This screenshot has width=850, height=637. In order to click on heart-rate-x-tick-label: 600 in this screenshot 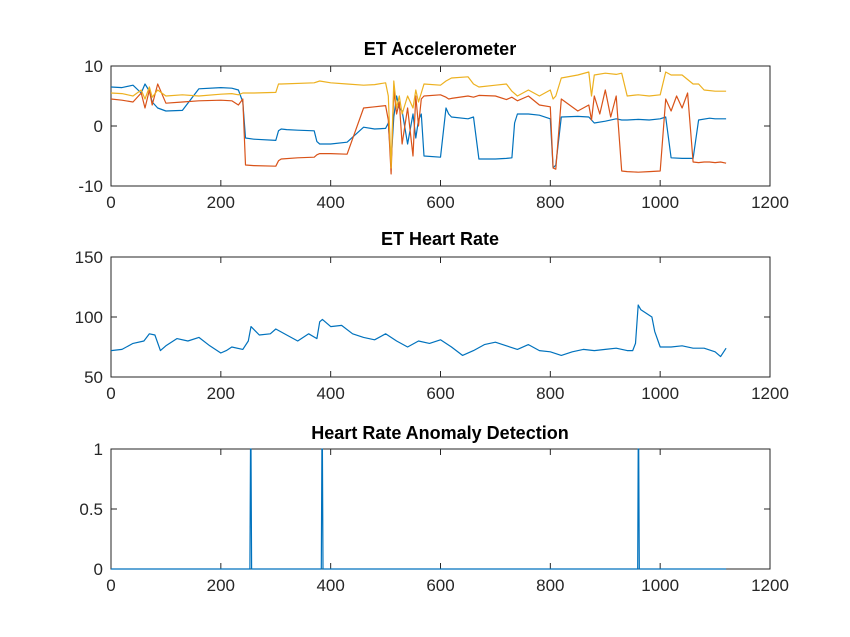, I will do `click(440, 393)`.